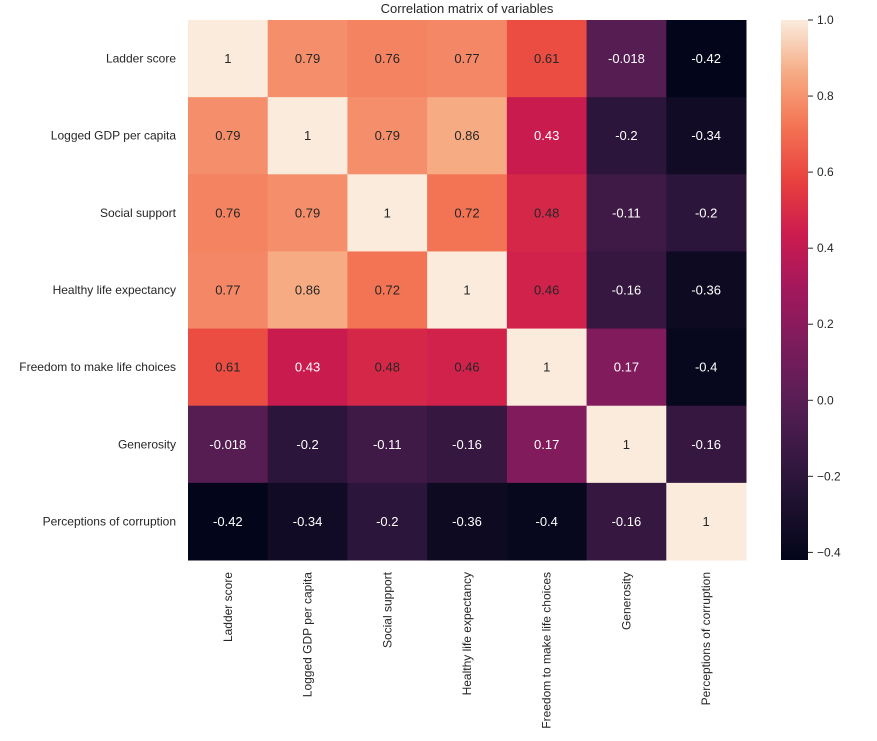  What do you see at coordinates (147, 444) in the screenshot?
I see `y-tick-label: Generosity` at bounding box center [147, 444].